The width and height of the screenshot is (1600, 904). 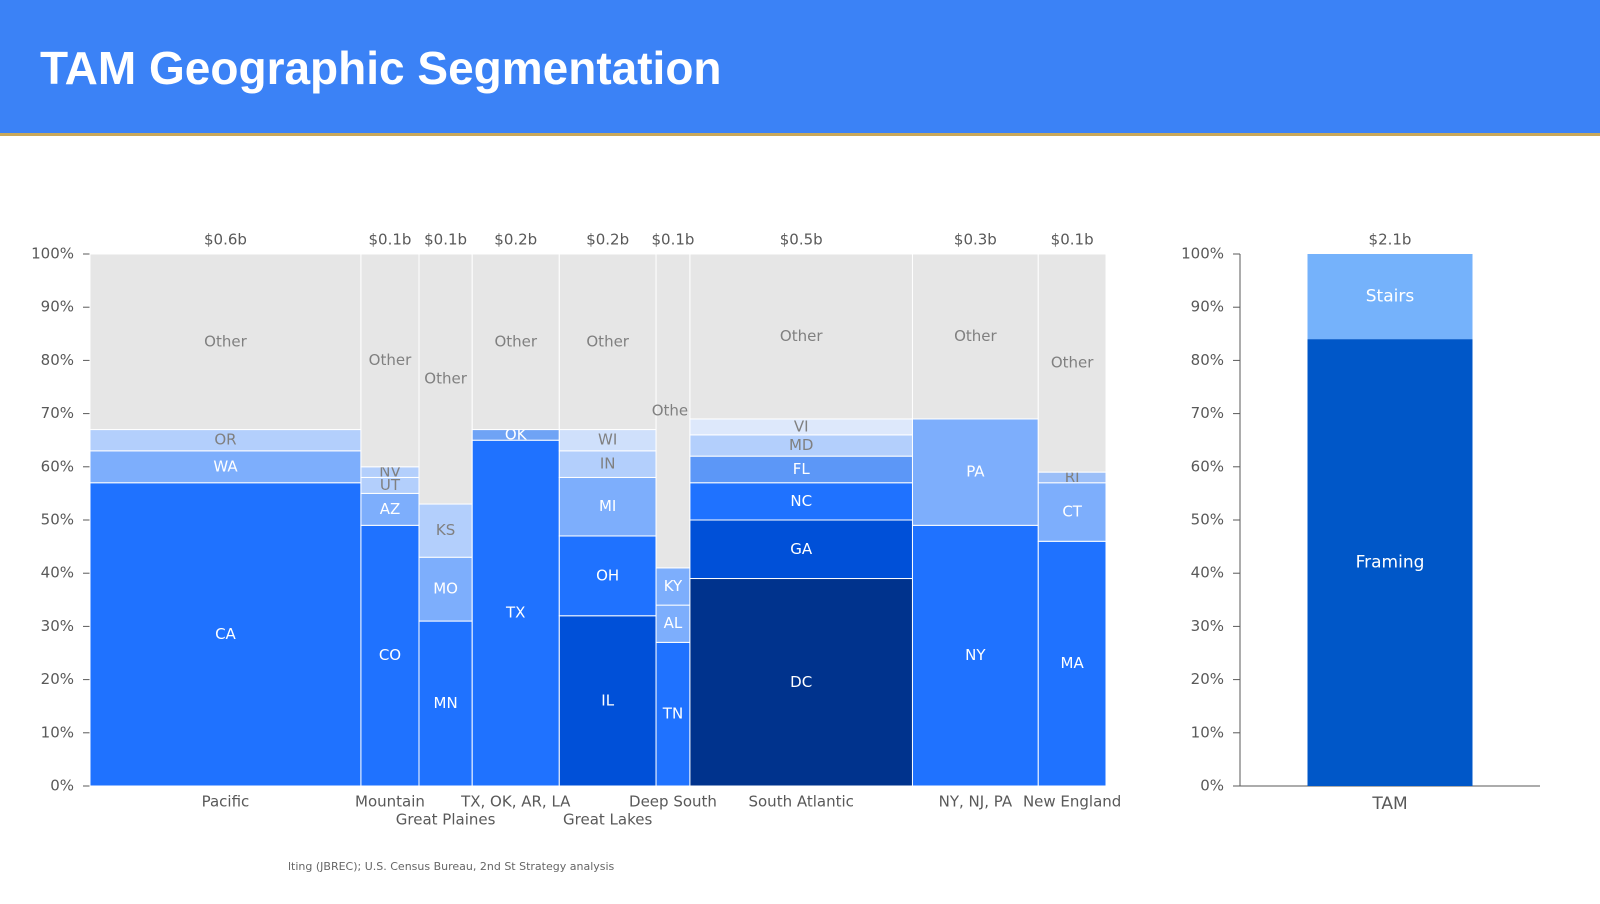 I want to click on segment-label: DC, so click(x=801, y=682).